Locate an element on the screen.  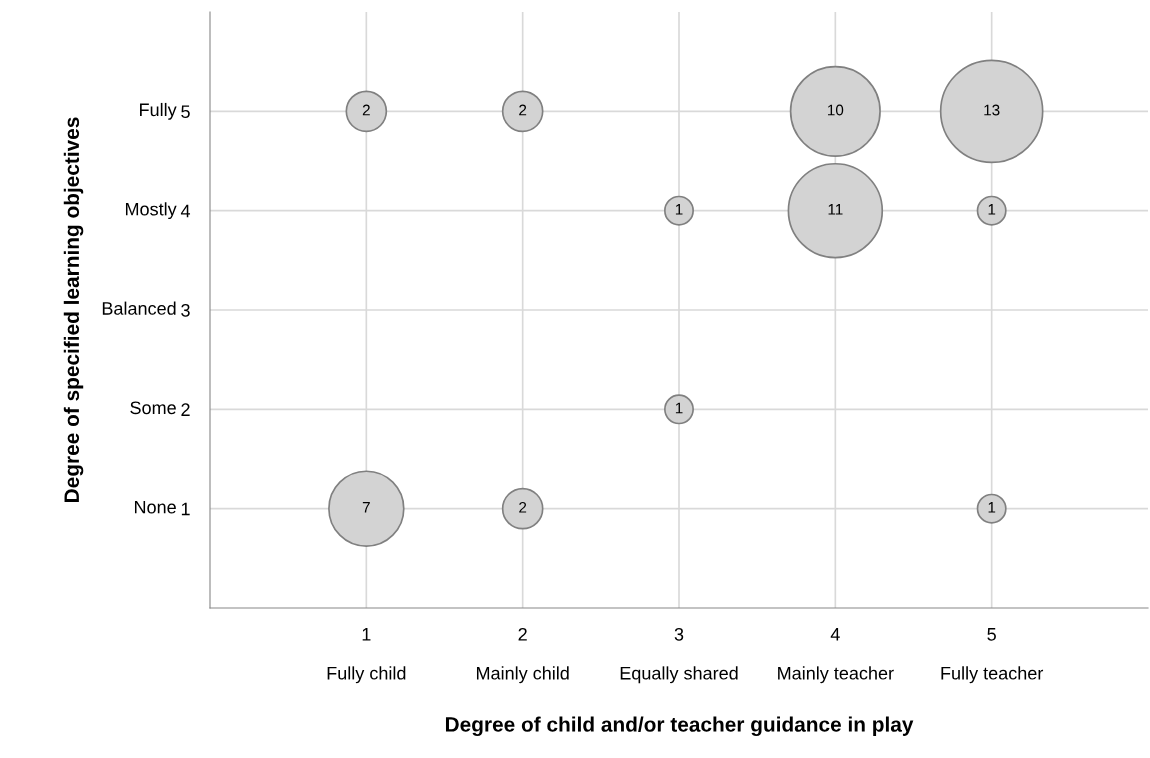
data-label: 7 is located at coordinates (366, 507).